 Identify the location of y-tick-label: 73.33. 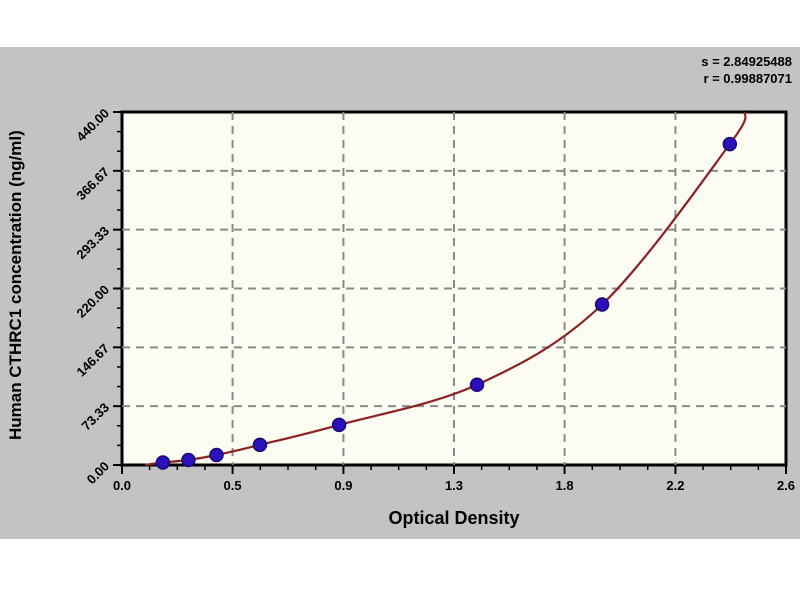
(96, 417).